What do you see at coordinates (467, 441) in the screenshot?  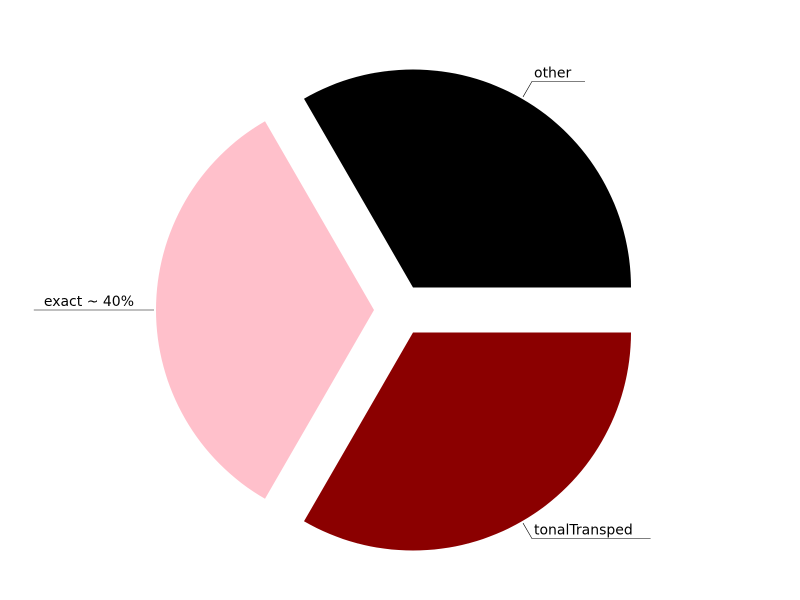 I see `pie-slice-tonal-transped` at bounding box center [467, 441].